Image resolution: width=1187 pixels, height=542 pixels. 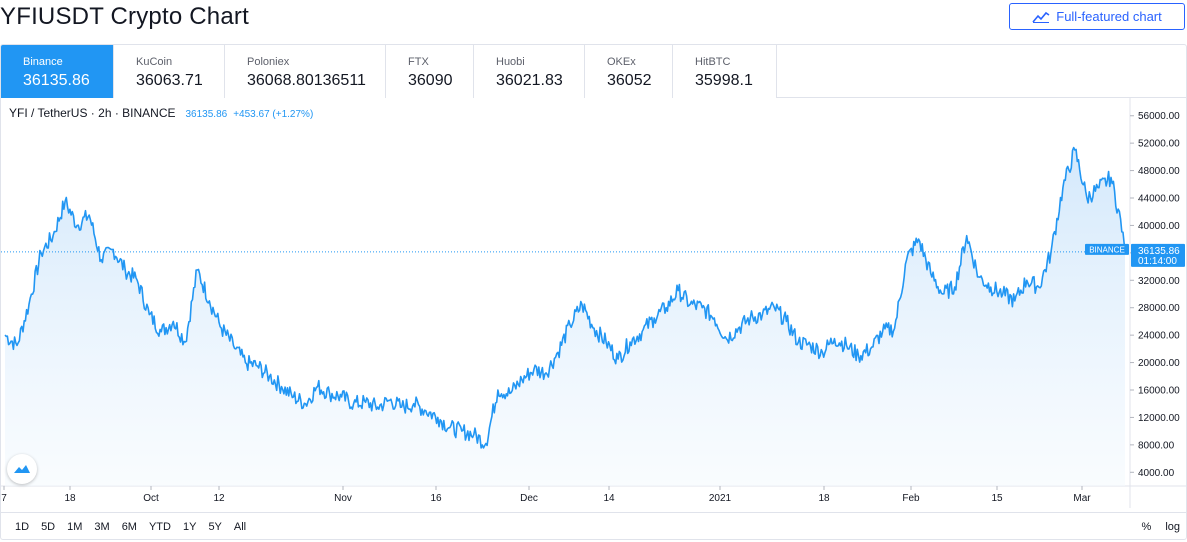 What do you see at coordinates (343, 498) in the screenshot?
I see `x-tick-label: Nov` at bounding box center [343, 498].